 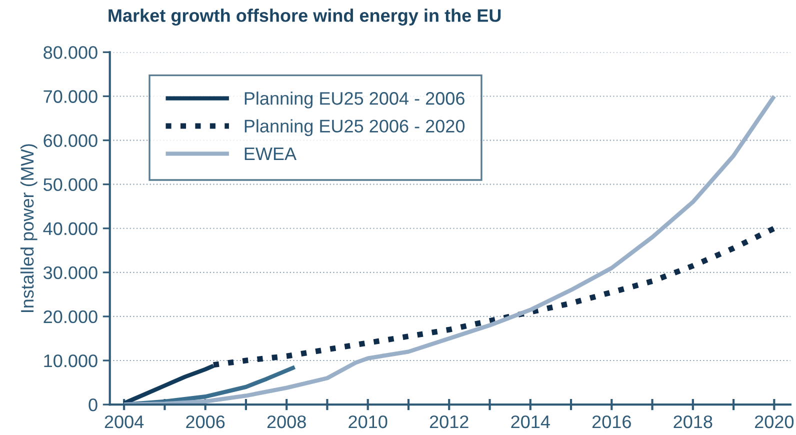 I want to click on x-tick-label: 2008, so click(x=286, y=421).